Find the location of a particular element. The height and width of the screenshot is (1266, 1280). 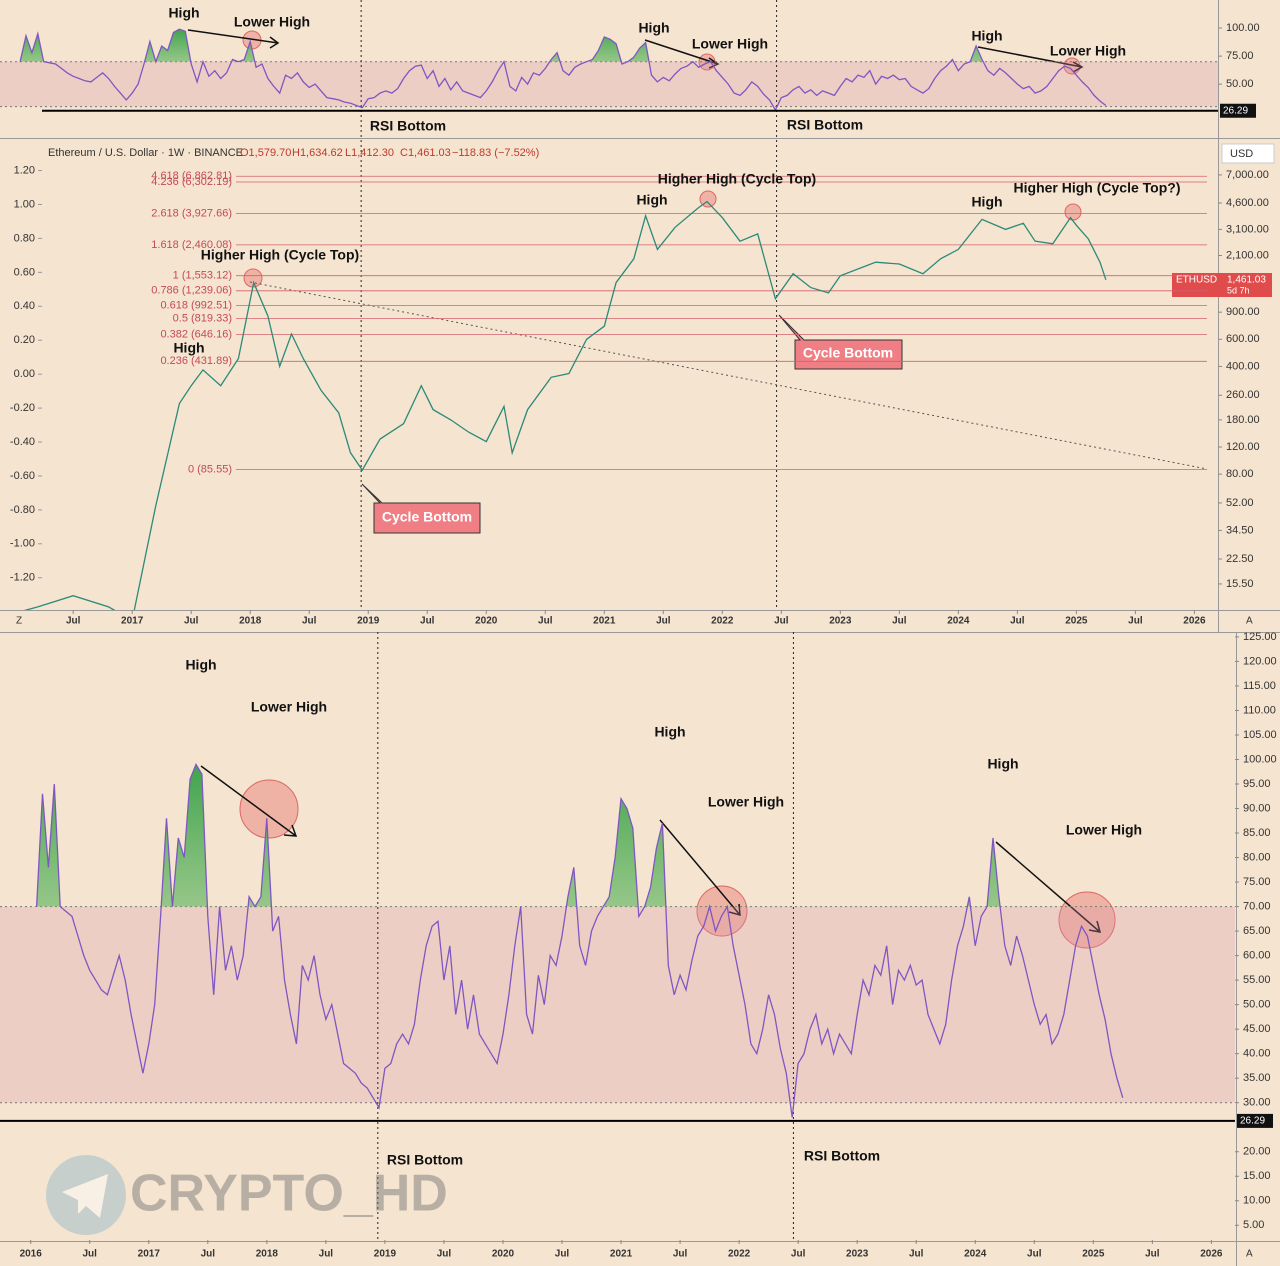

ohlc-value: H1,634.62 is located at coordinates (317, 153).